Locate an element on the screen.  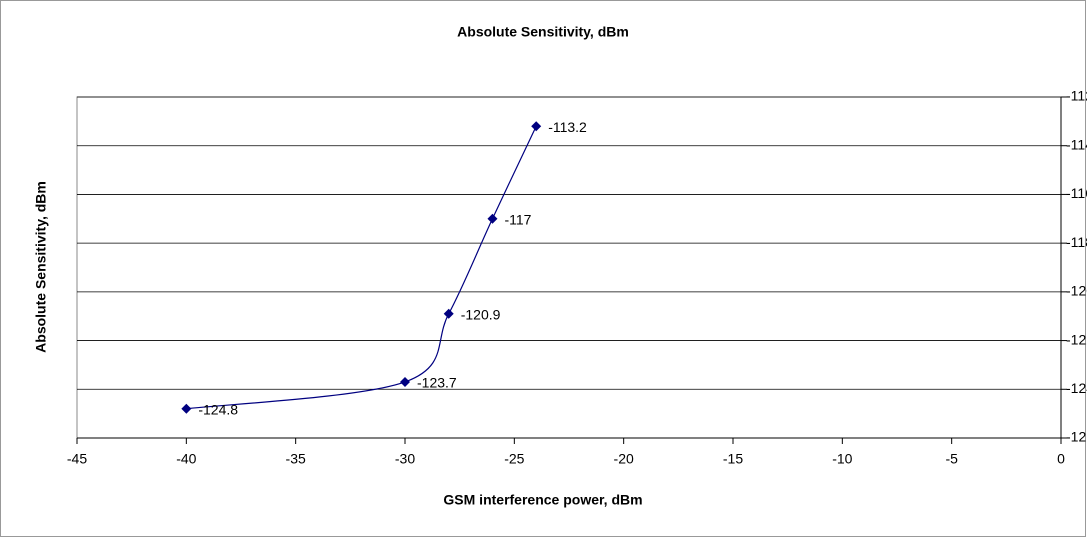
x-tick-label: -25 is located at coordinates (514, 459).